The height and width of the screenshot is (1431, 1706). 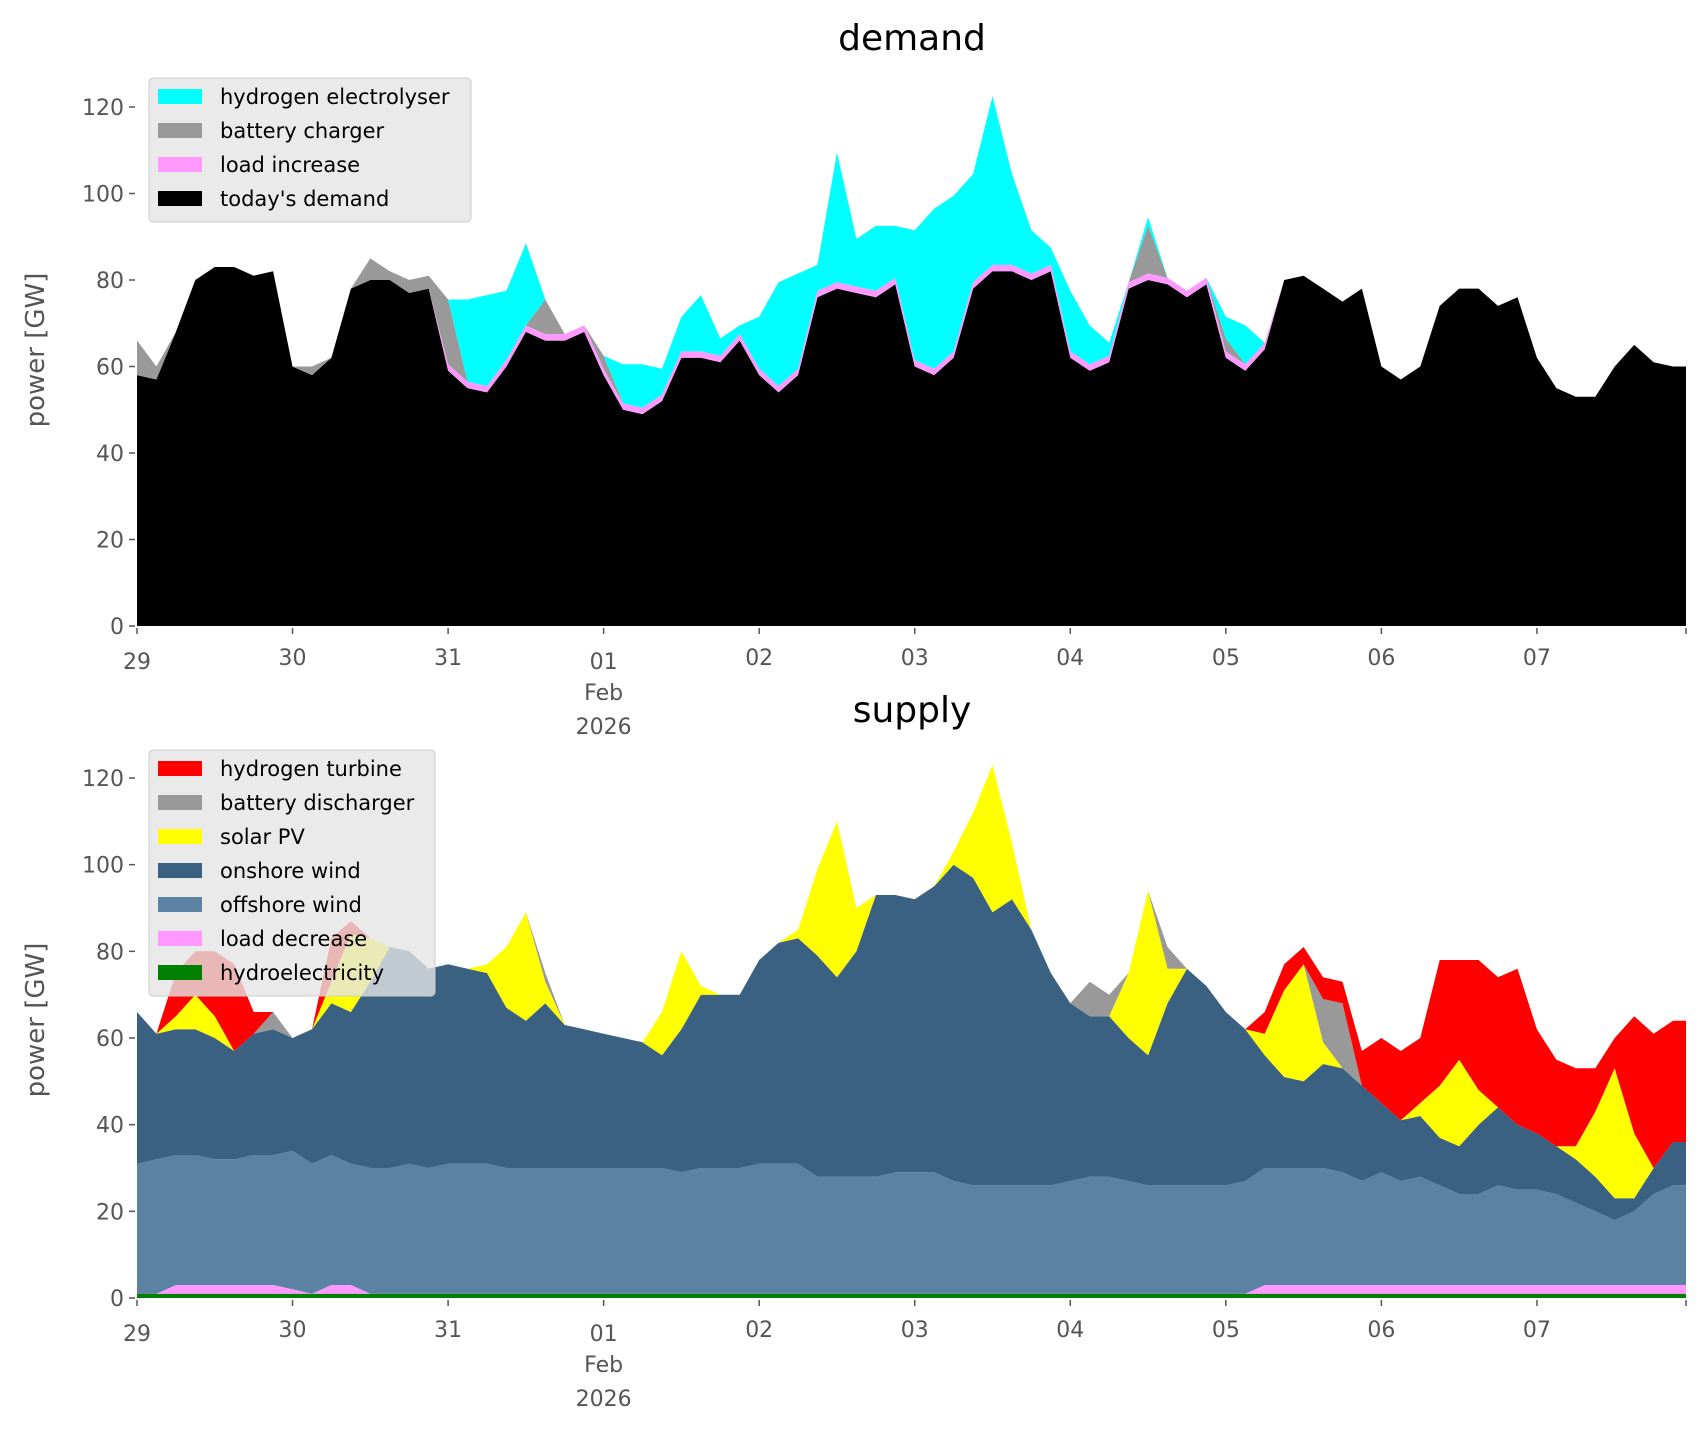 I want to click on legend-label: battery discharger, so click(x=317, y=803).